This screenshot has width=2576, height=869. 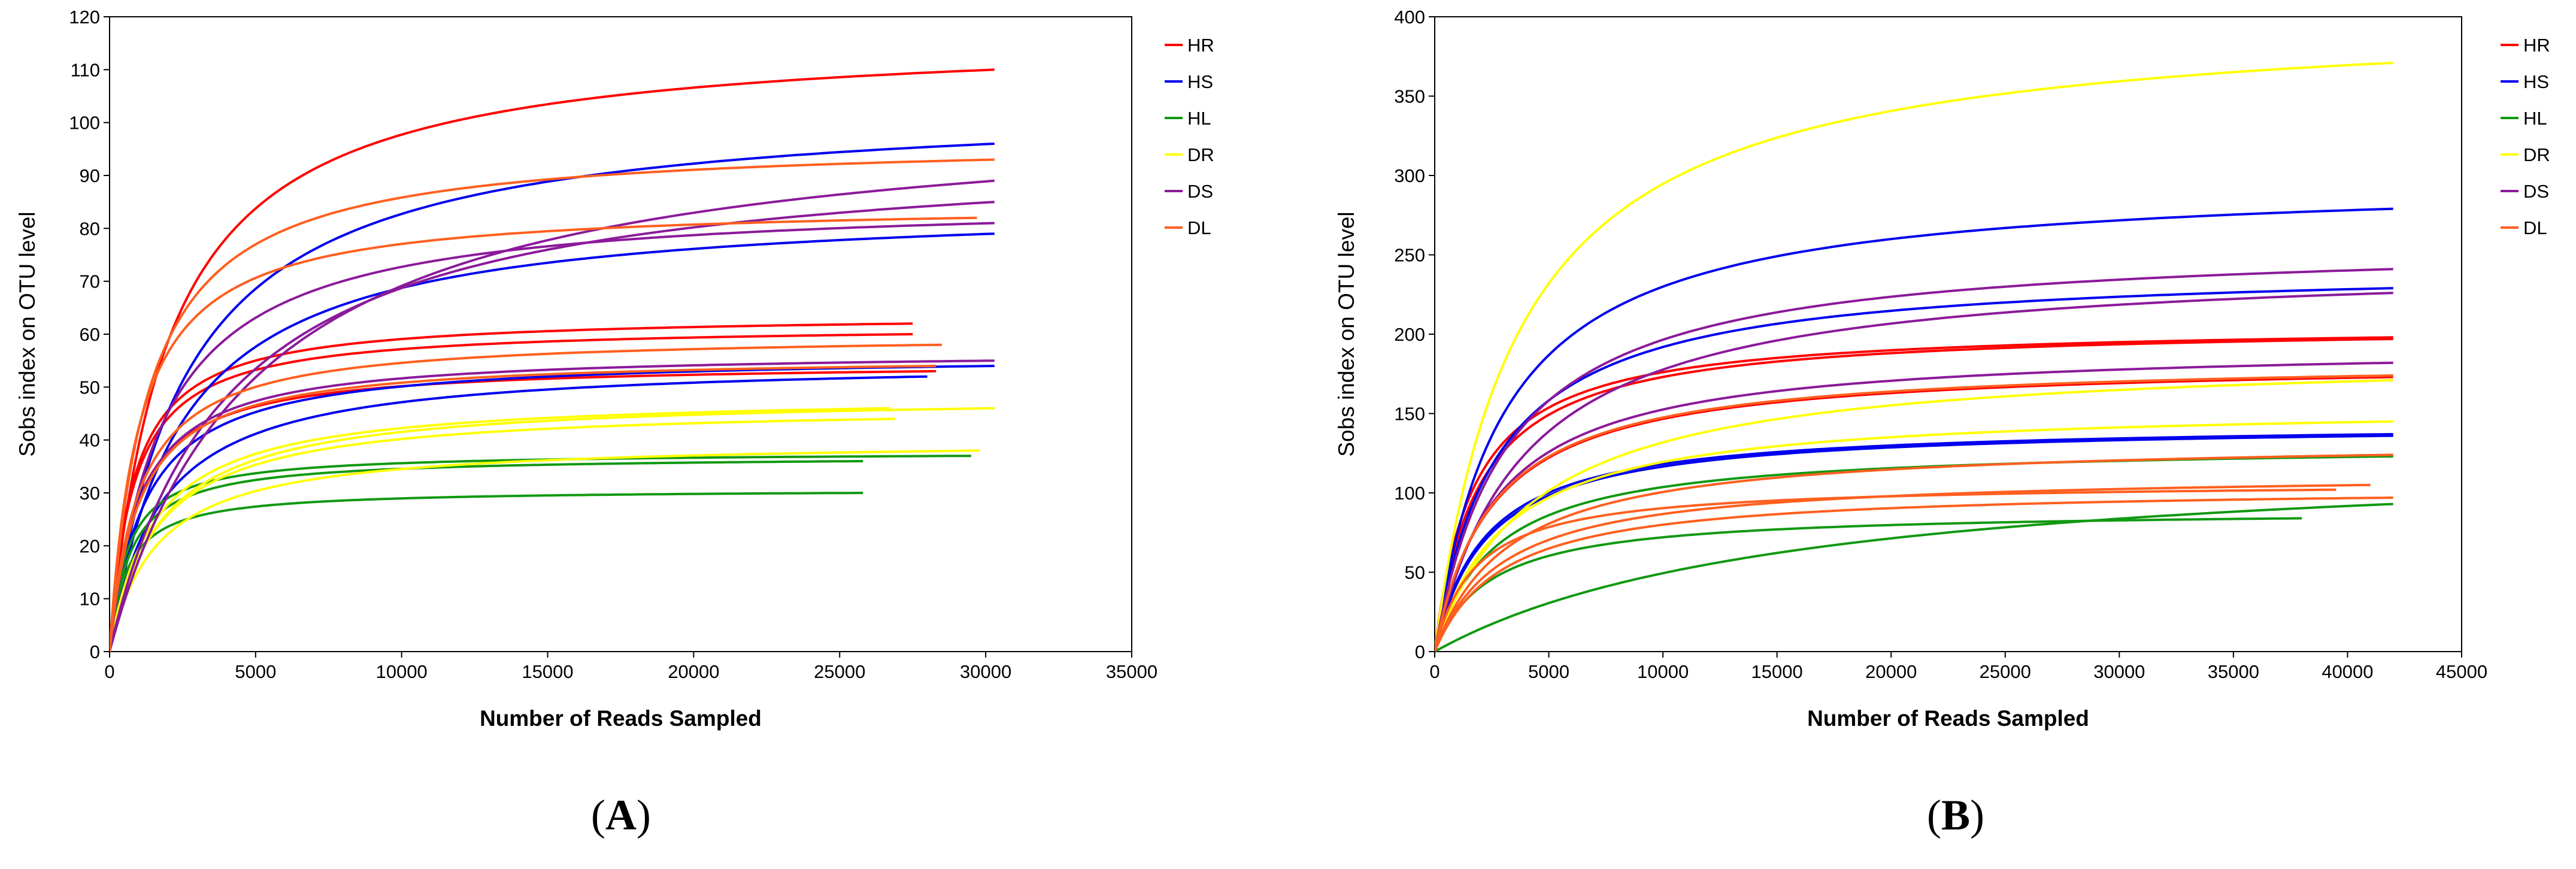 I want to click on y-tick-label: 100, so click(x=84, y=124).